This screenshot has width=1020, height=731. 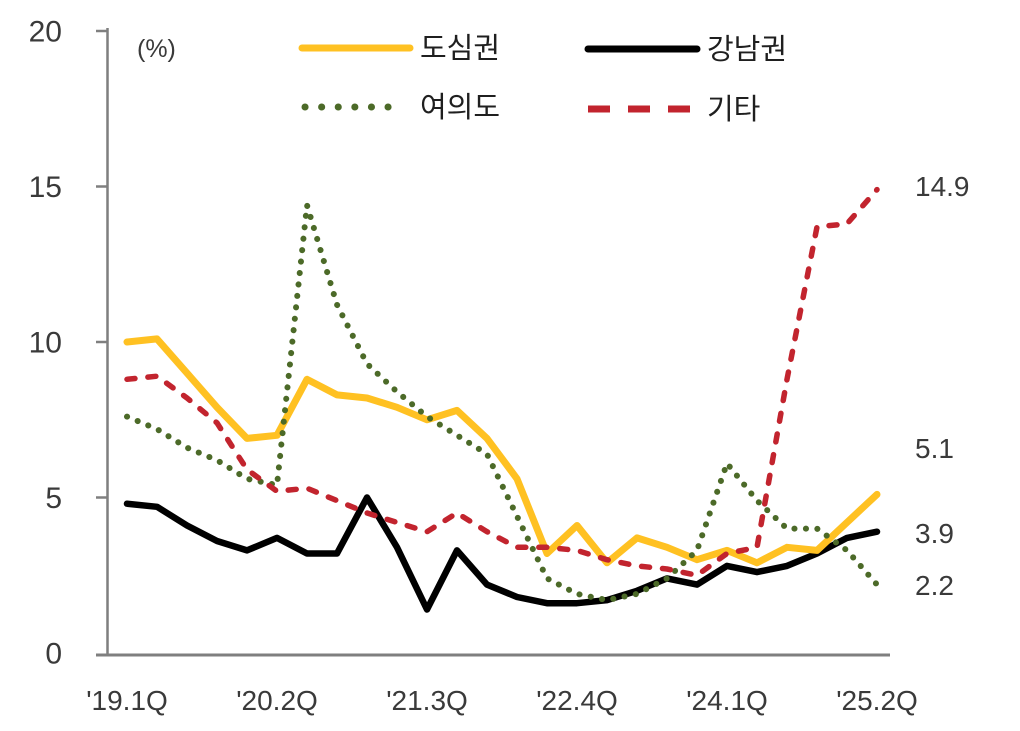 I want to click on y-tick-label-0: 0, so click(x=53, y=654).